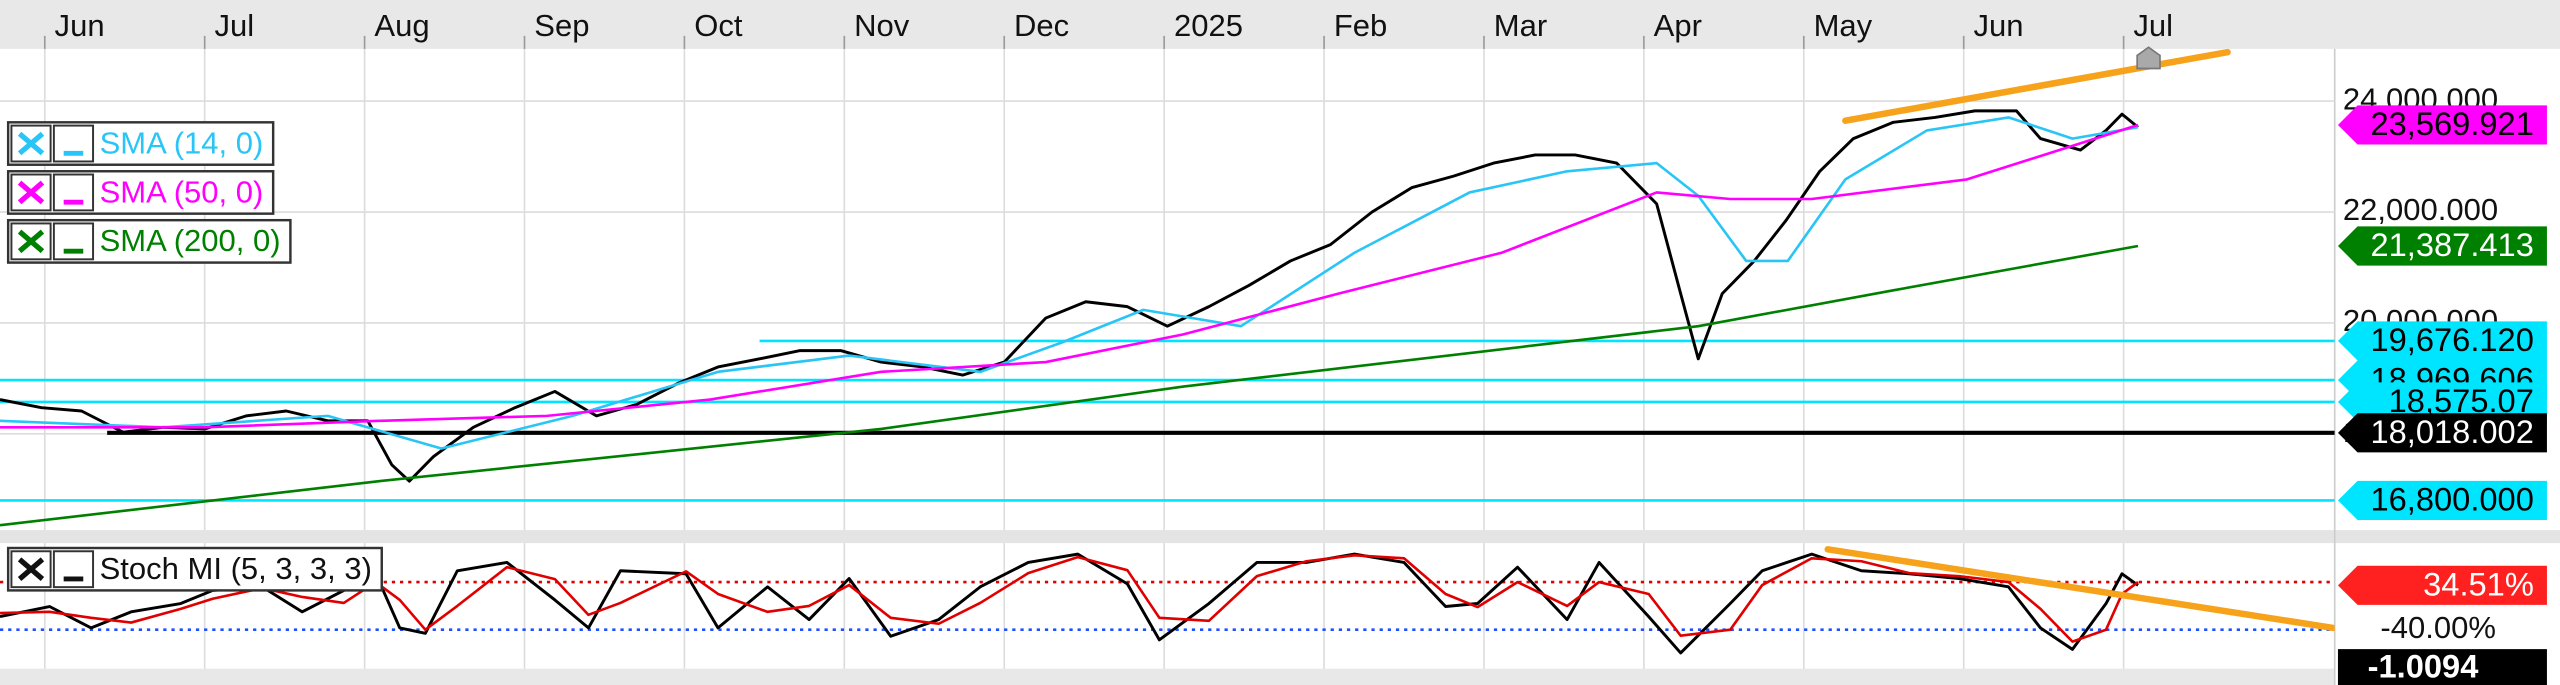  I want to click on x-tick-label: May, so click(1843, 25).